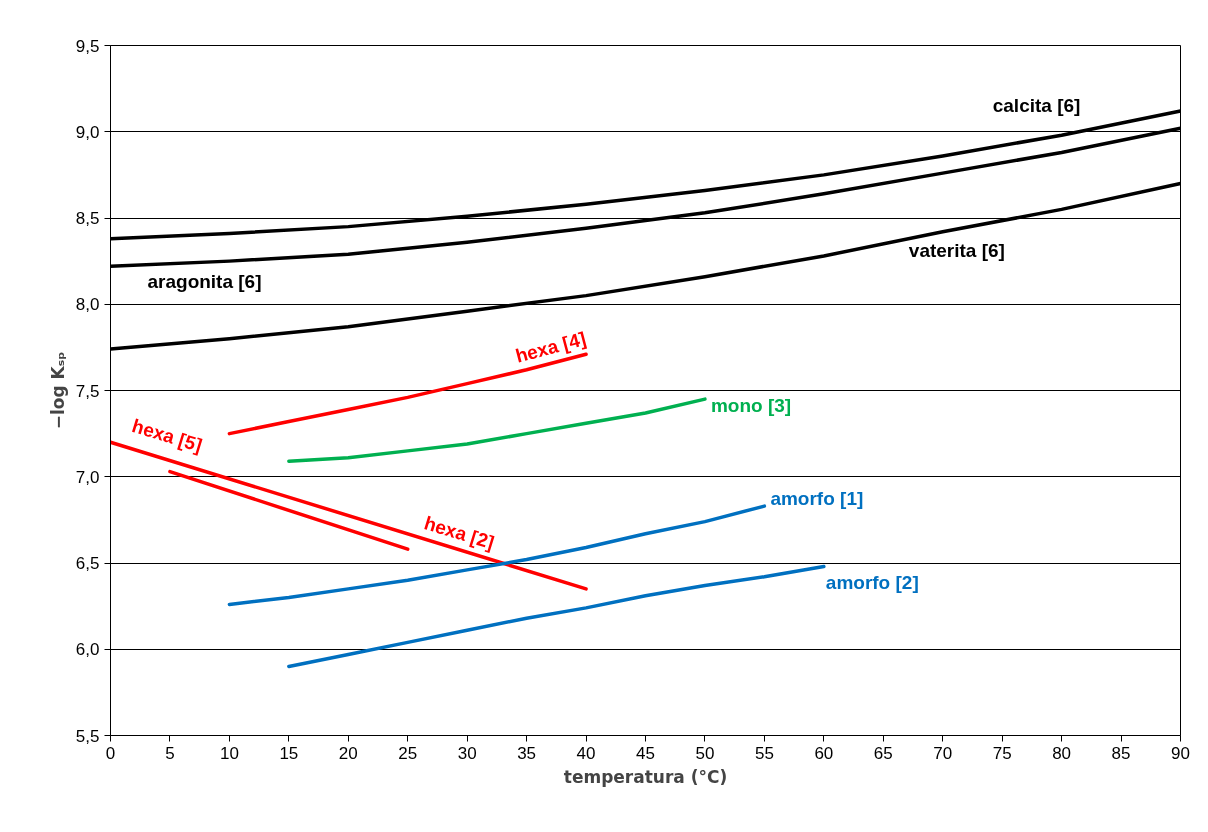  Describe the element at coordinates (408, 753) in the screenshot. I see `x-tick-label: 25` at that location.